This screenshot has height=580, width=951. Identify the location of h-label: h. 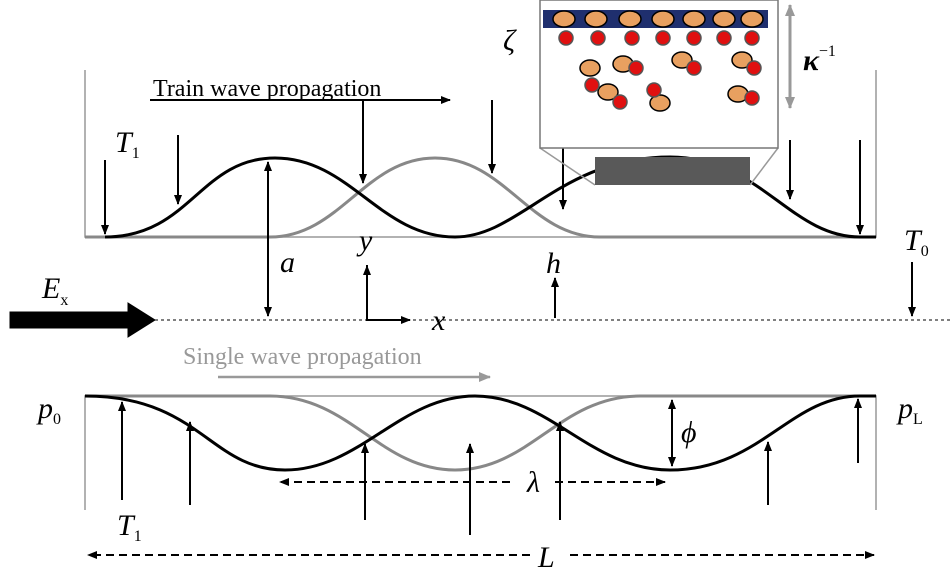
(553, 263).